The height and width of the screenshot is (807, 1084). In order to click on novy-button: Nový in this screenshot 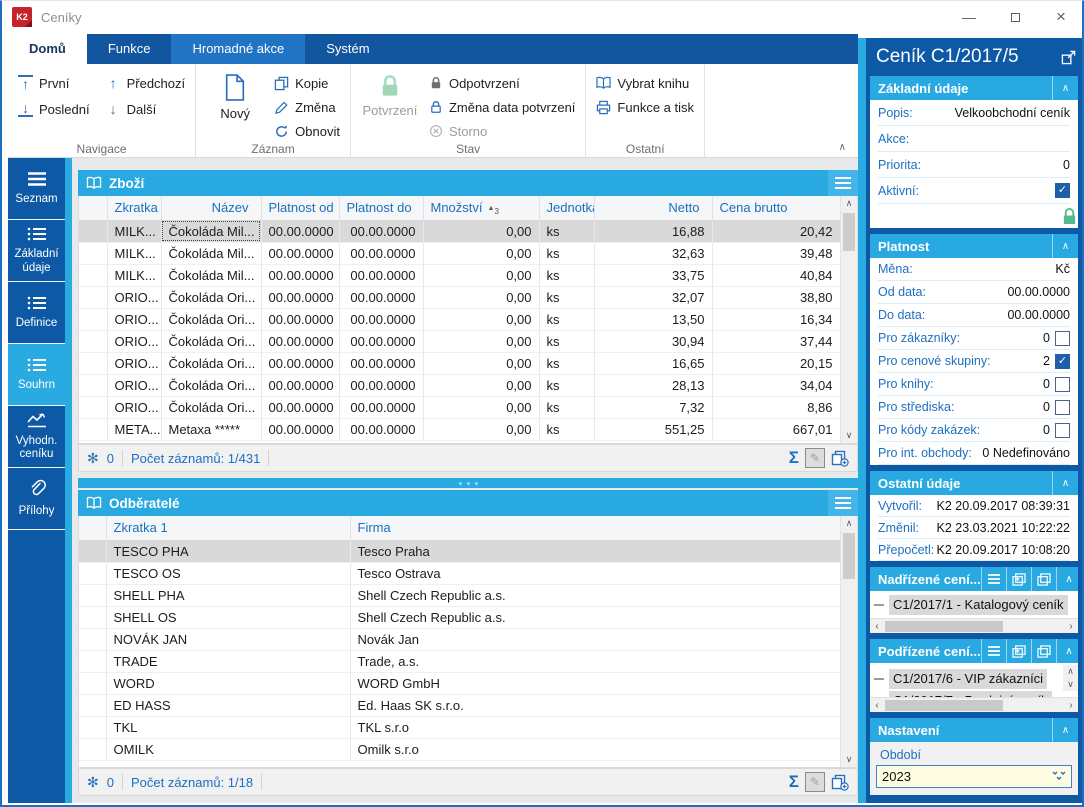, I will do `click(235, 105)`.